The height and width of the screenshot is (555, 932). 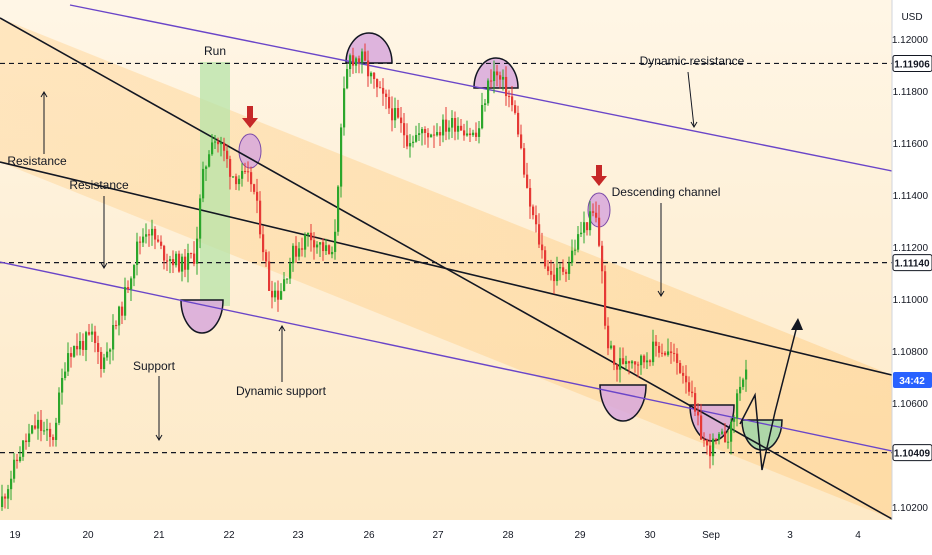 What do you see at coordinates (790, 535) in the screenshot?
I see `x-tick-label: 3` at bounding box center [790, 535].